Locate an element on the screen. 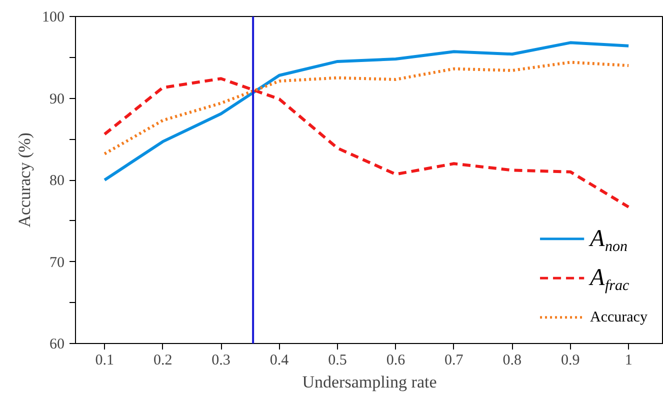 This screenshot has width=663, height=403. x-tick-label: 1 is located at coordinates (628, 360).